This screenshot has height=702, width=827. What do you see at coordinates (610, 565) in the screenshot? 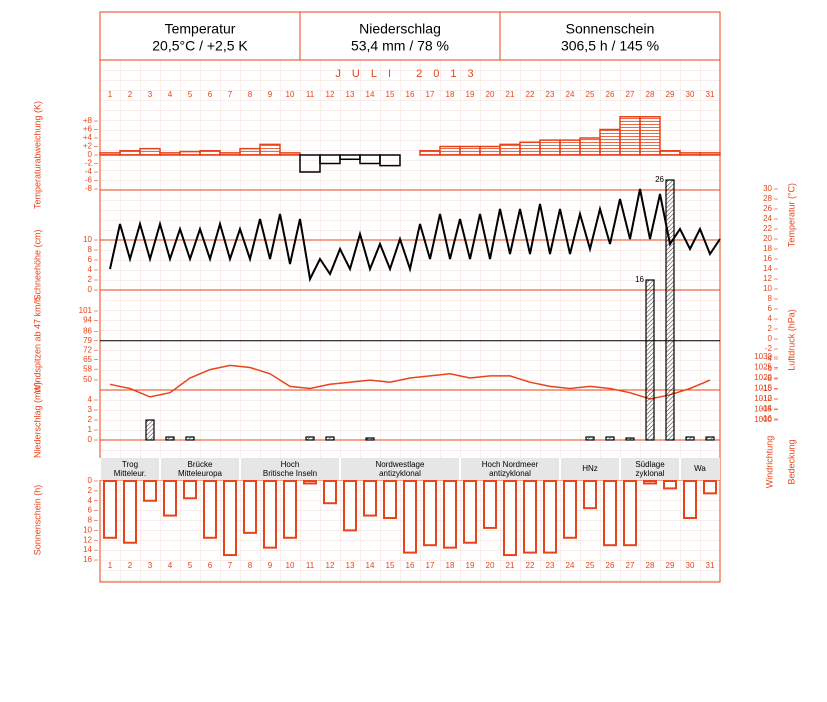
I see `day-label: 26` at bounding box center [610, 565].